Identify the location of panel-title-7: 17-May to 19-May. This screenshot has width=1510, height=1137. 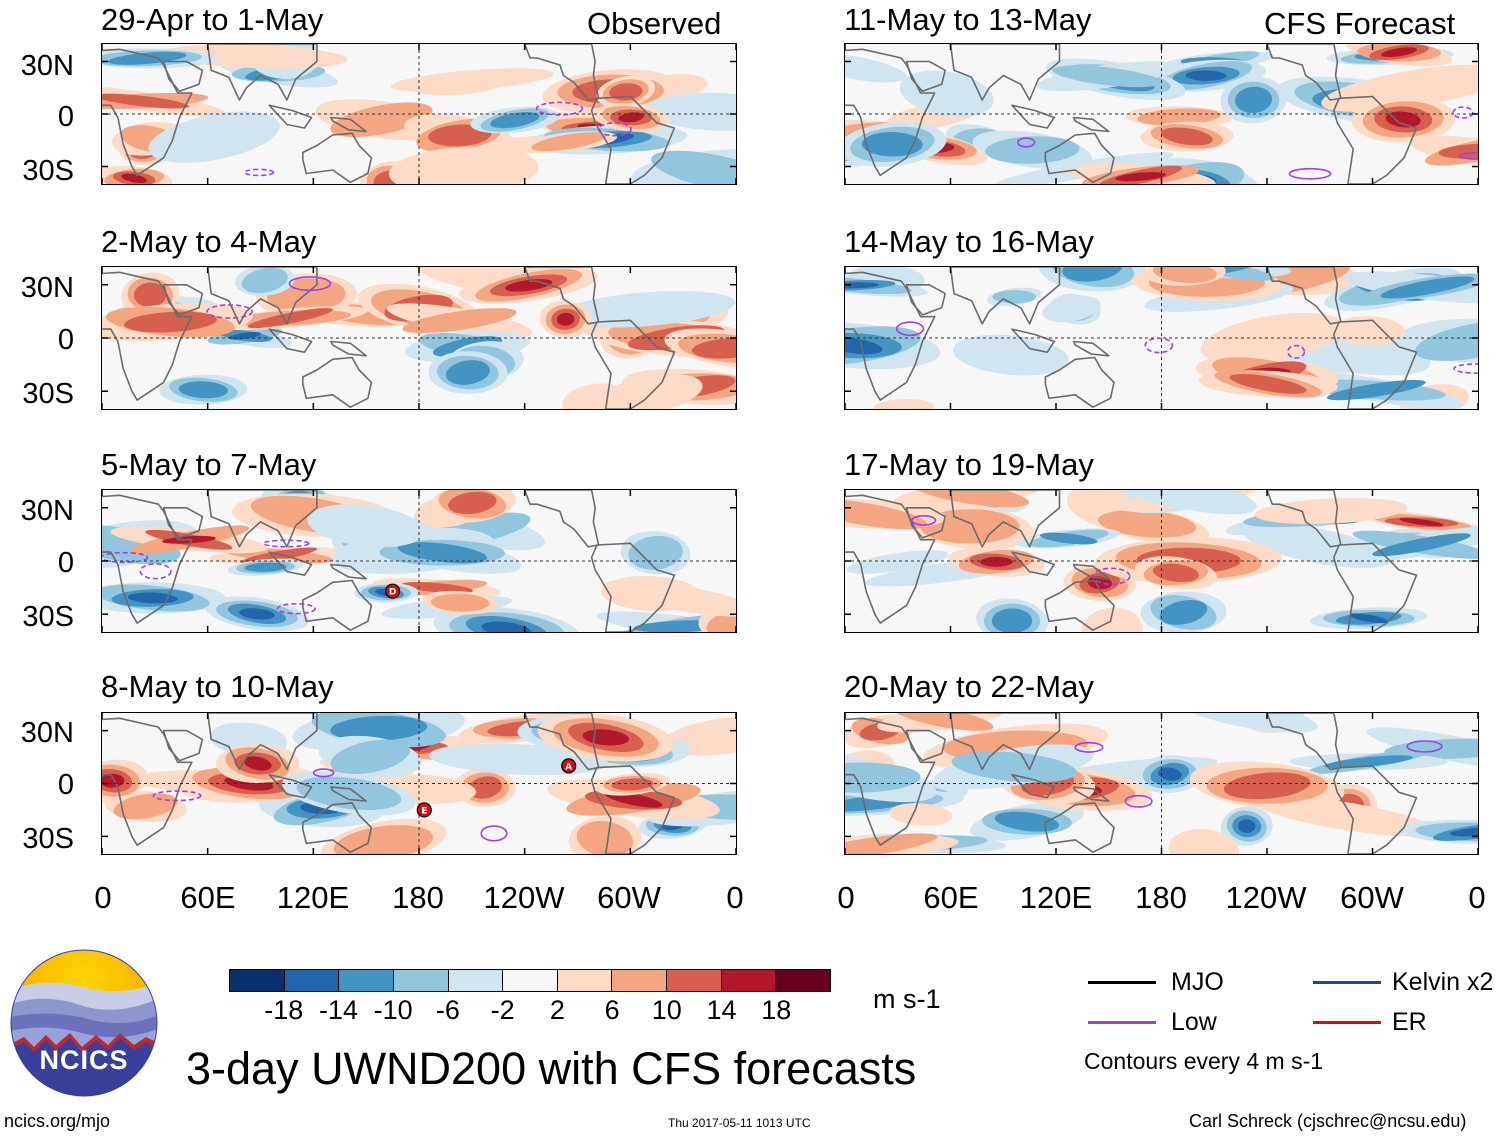
(969, 464).